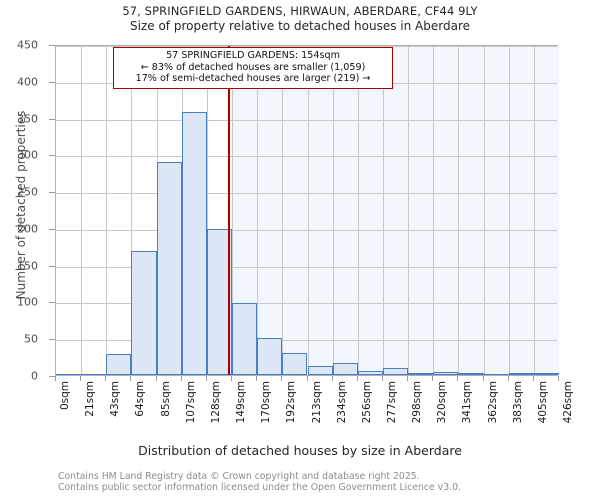 The width and height of the screenshot is (600, 500). I want to click on x-axis-tick-label: 85sqm, so click(165, 399).